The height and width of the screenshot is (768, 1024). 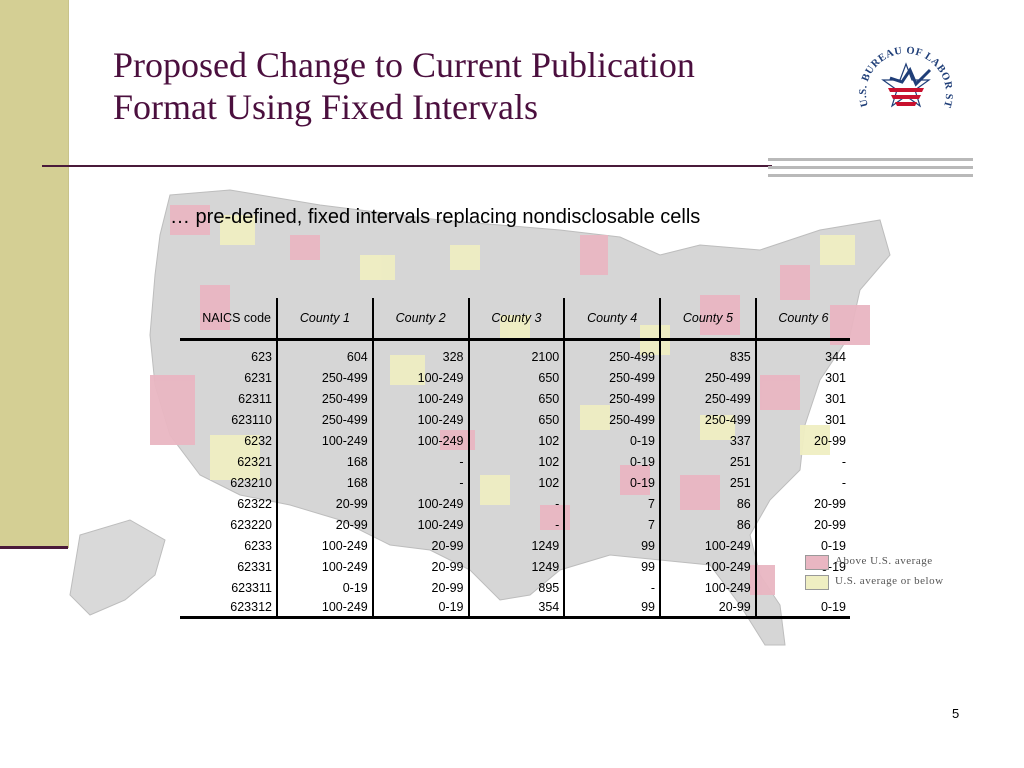 I want to click on county-2-cell: 328, so click(x=421, y=357).